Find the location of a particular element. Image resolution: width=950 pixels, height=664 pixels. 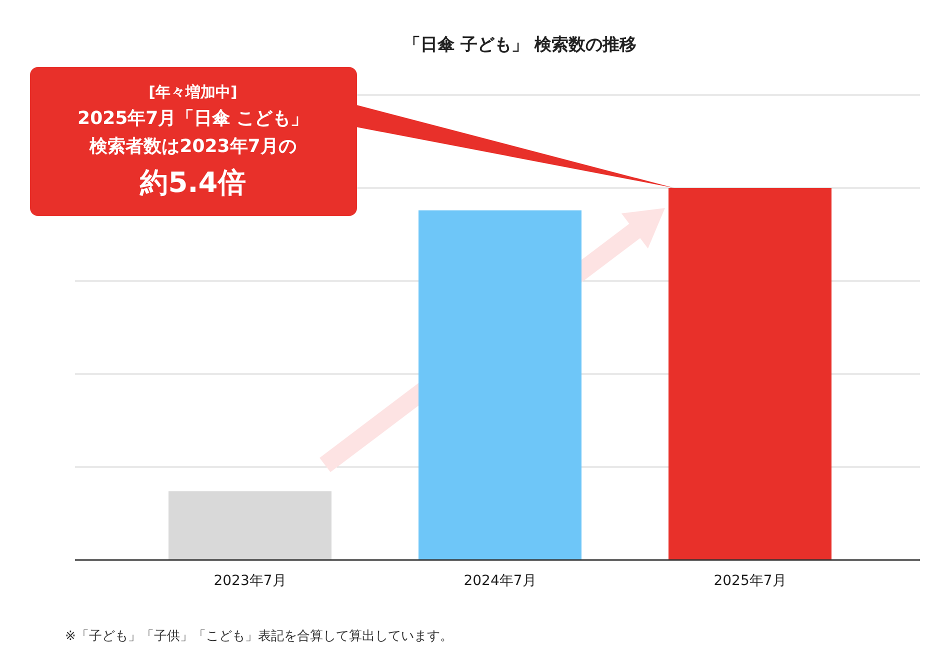

text: 検索者数は2023年7月の is located at coordinates (192, 146).